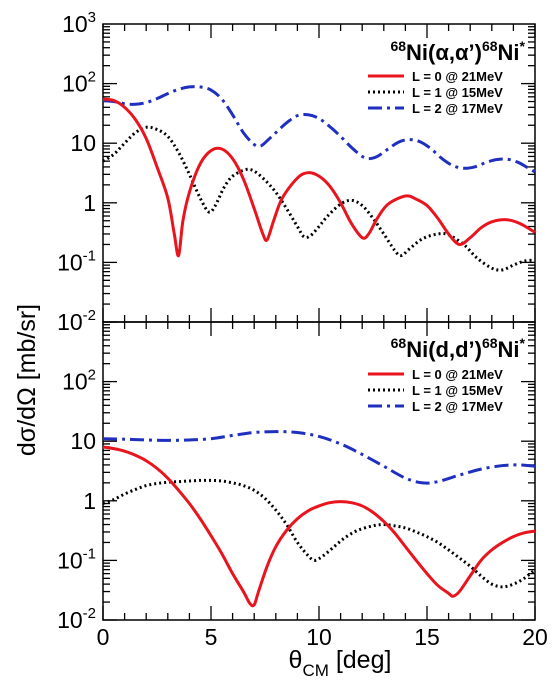 The width and height of the screenshot is (555, 681). I want to click on legend-label-L1: L = 1 @ 15MeV, so click(457, 92).